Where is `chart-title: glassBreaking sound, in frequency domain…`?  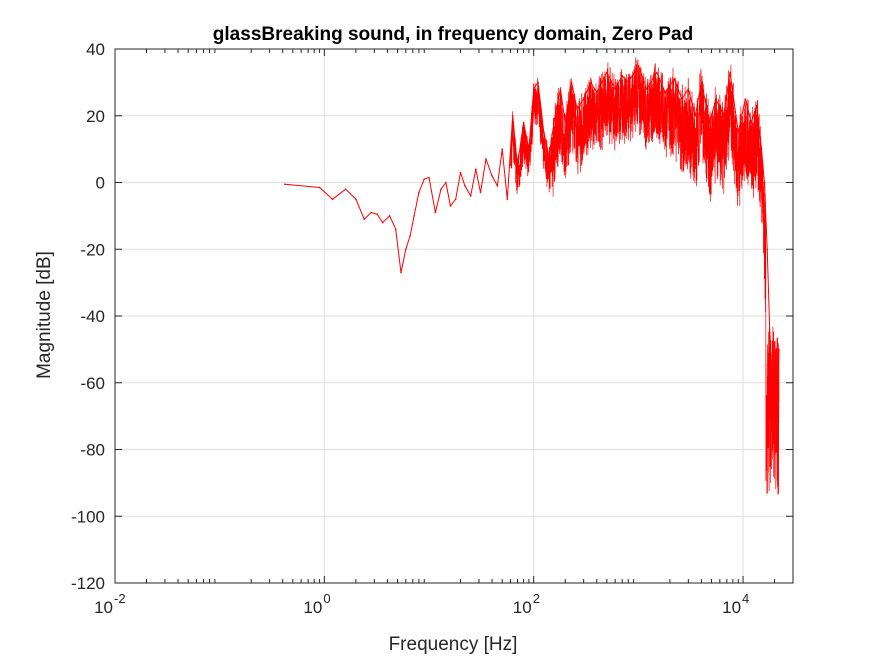
chart-title: glassBreaking sound, in frequency domain… is located at coordinates (453, 34).